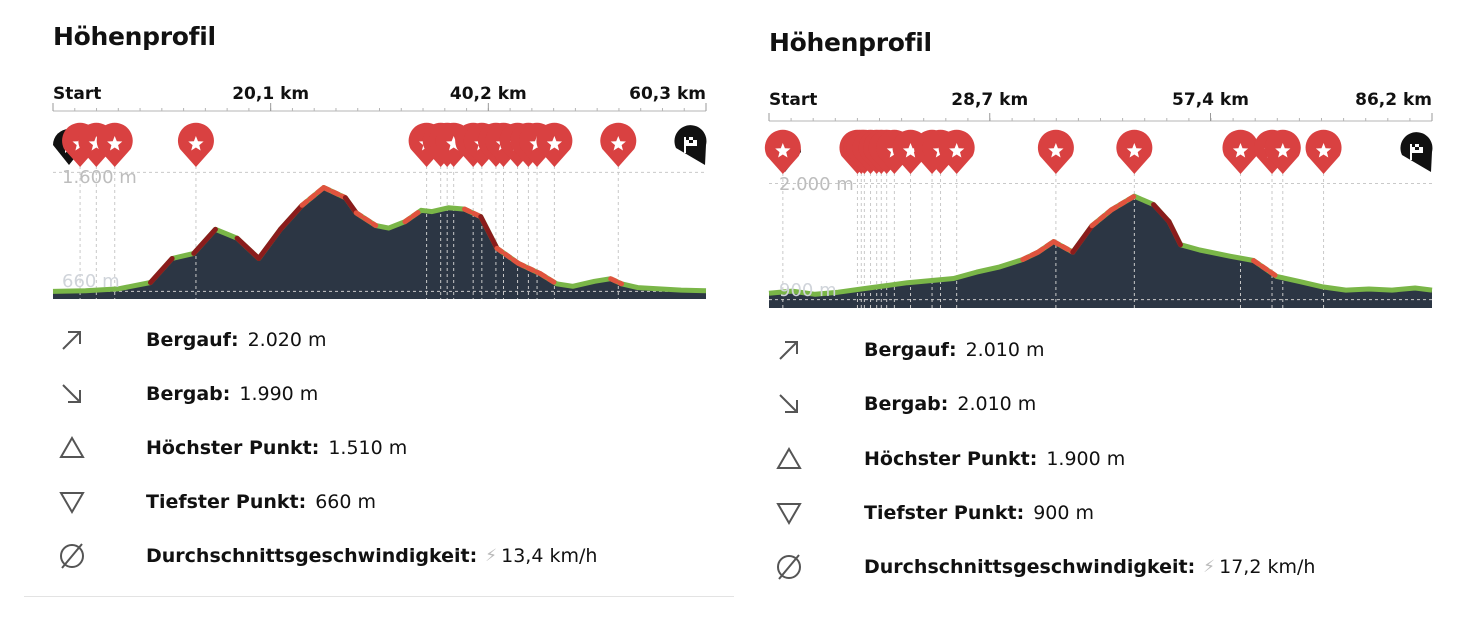 The height and width of the screenshot is (628, 1458). I want to click on stat-downhill: Bergab: 1.990 m, so click(185, 394).